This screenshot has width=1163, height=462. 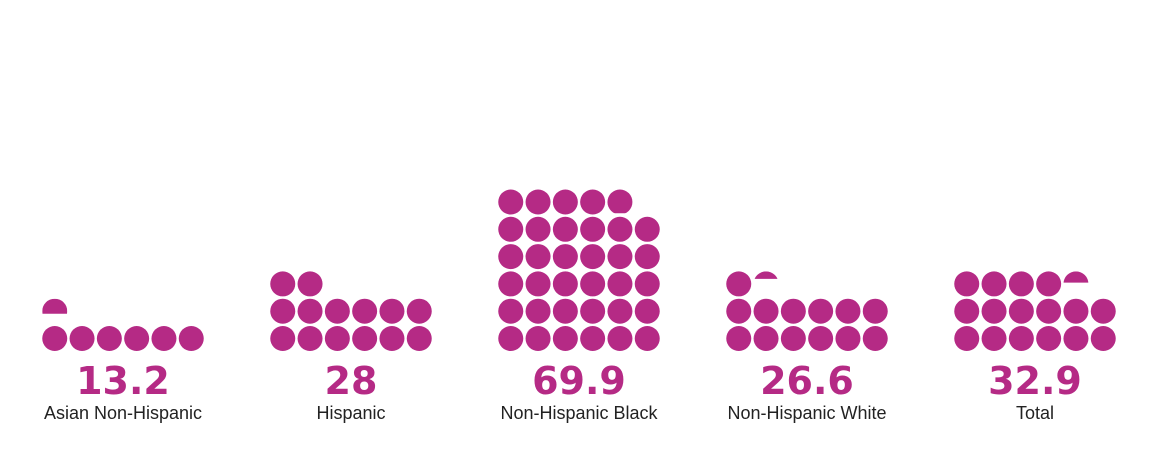 I want to click on category-label-non-hispanic-white: Non-Hispanic White, so click(x=806, y=413).